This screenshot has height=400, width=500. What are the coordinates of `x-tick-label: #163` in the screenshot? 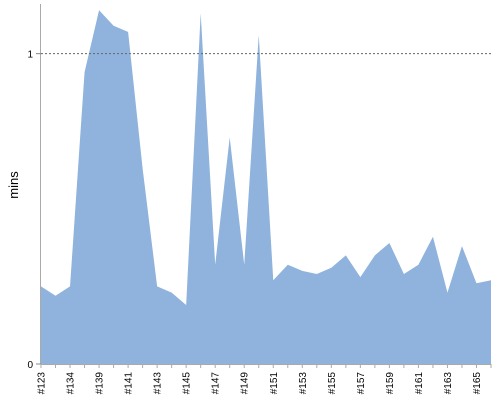 It's located at (448, 383).